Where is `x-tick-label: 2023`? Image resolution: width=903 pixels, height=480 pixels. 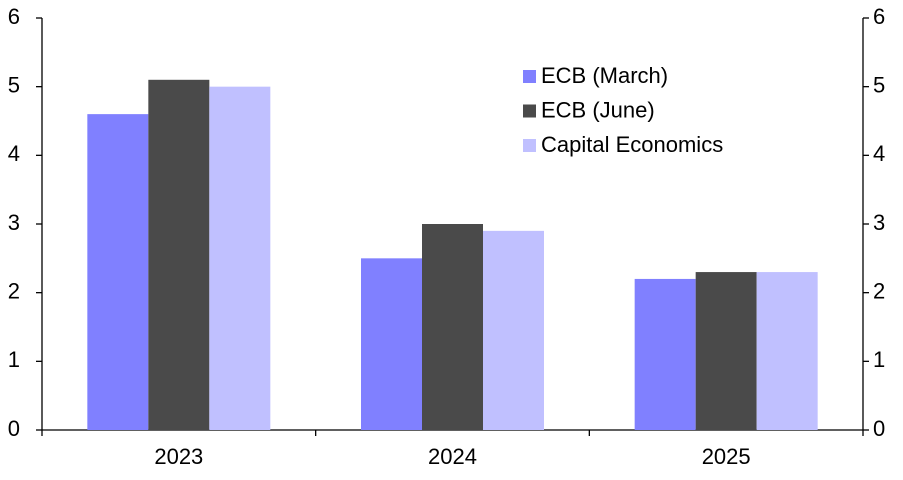 x-tick-label: 2023 is located at coordinates (178, 456).